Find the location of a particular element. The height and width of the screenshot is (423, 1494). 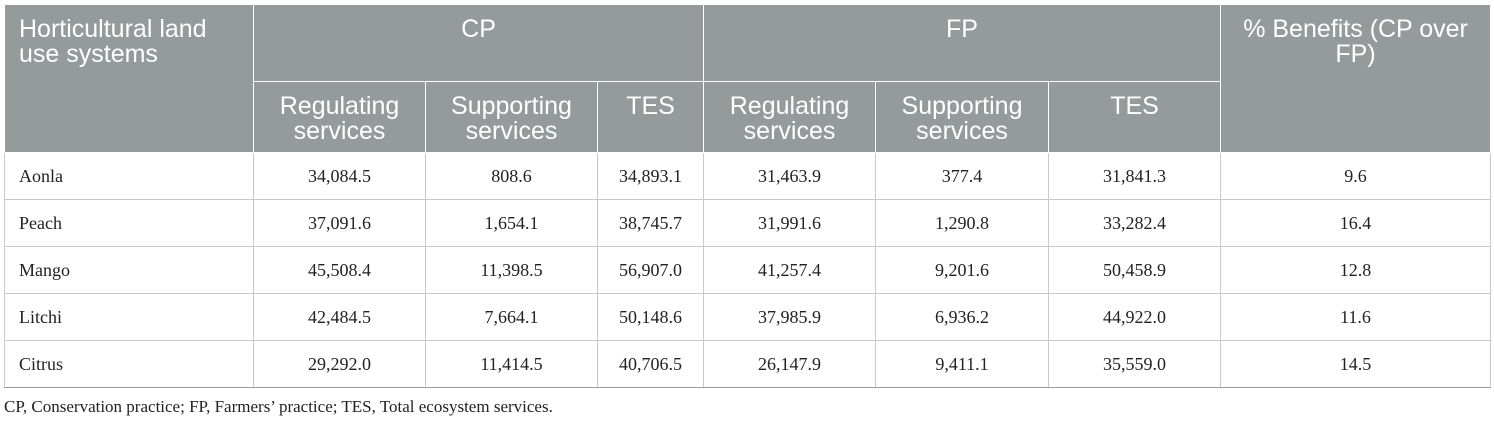

table-cell: 1,654.1 is located at coordinates (511, 223).